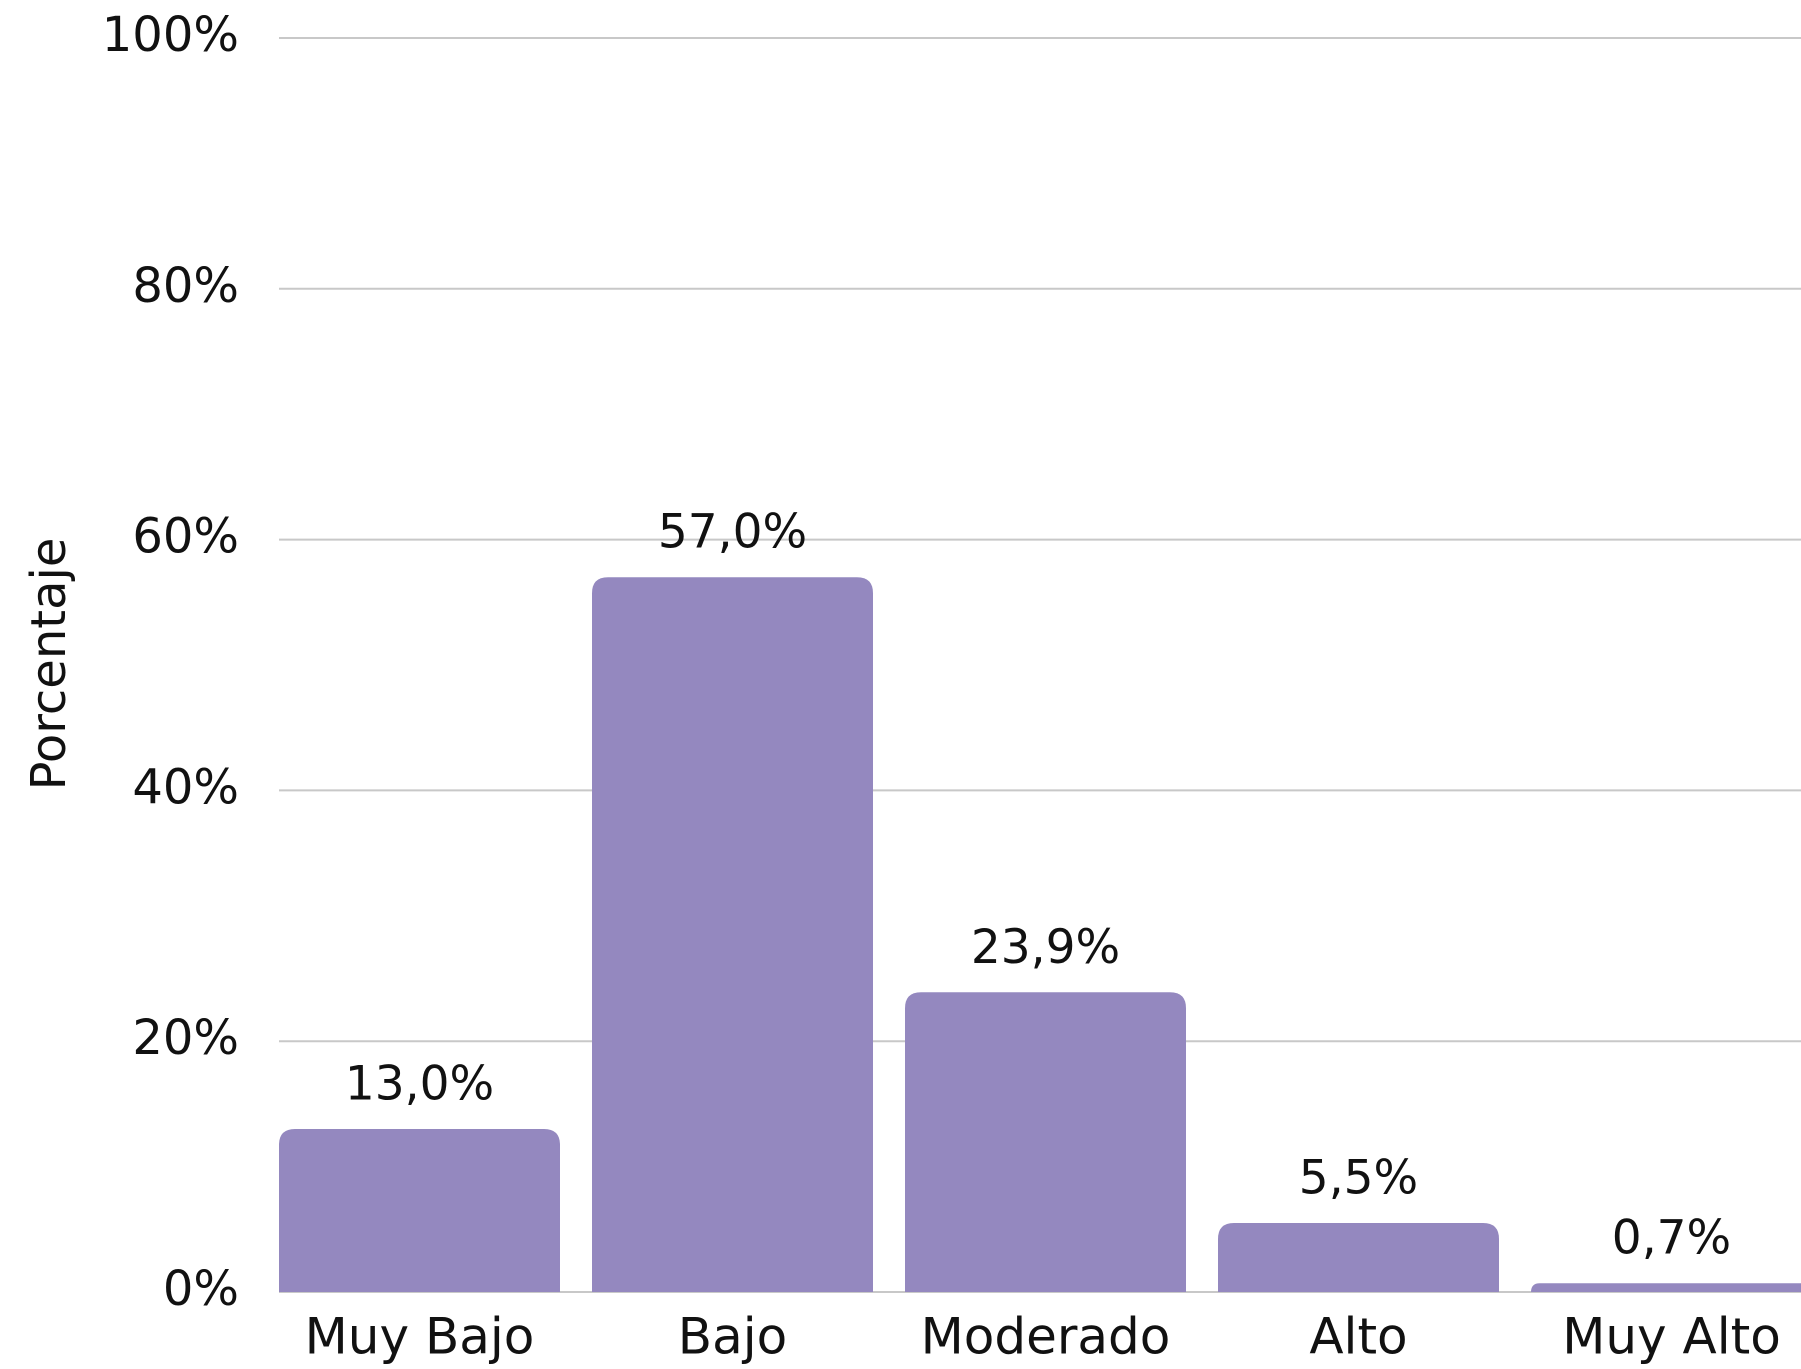 The image size is (1801, 1369). I want to click on y-tick-label: 80%, so click(185, 286).